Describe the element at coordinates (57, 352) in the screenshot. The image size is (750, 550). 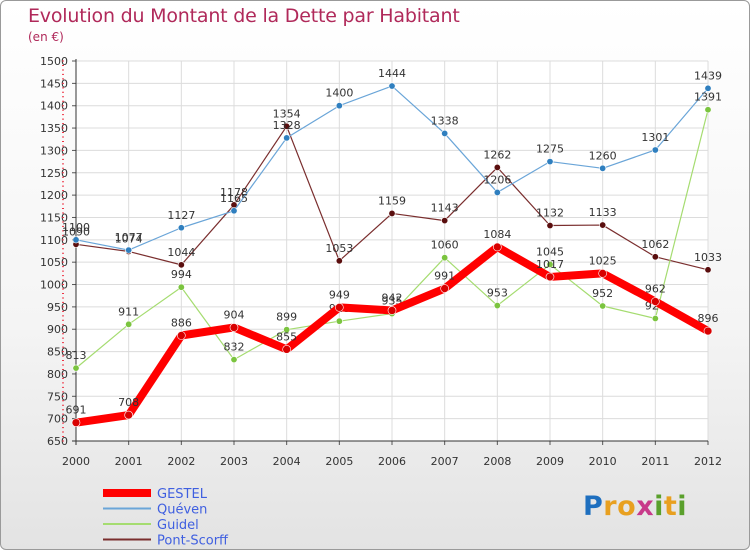
I see `y-tick-label: 850` at that location.